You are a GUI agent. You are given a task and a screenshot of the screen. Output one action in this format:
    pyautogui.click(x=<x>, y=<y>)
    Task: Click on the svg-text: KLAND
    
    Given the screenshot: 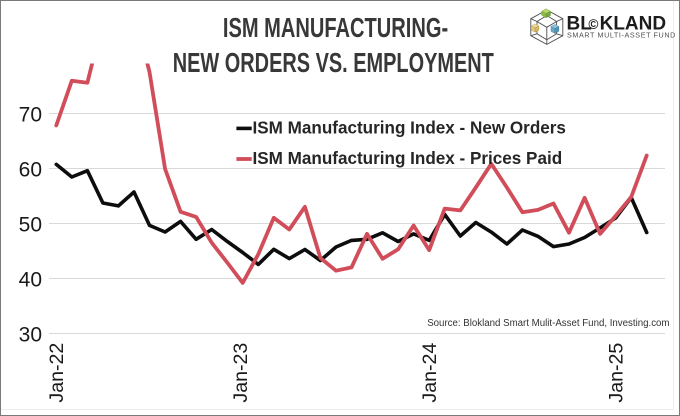 What is the action you would take?
    pyautogui.click(x=633, y=23)
    